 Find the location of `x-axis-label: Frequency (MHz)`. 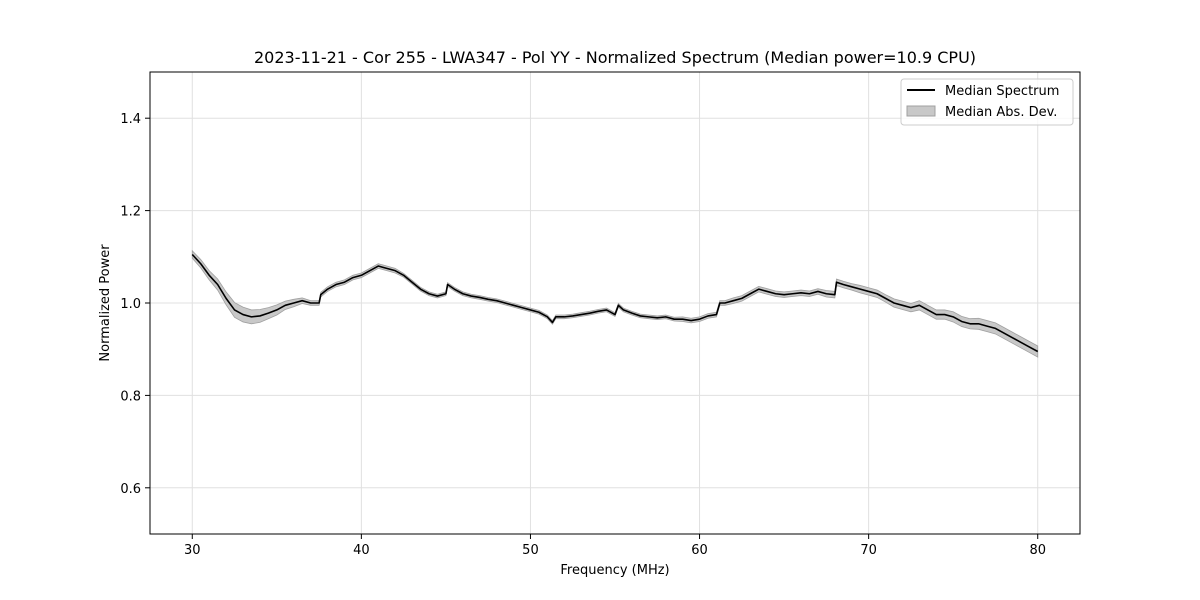

x-axis-label: Frequency (MHz) is located at coordinates (614, 570).